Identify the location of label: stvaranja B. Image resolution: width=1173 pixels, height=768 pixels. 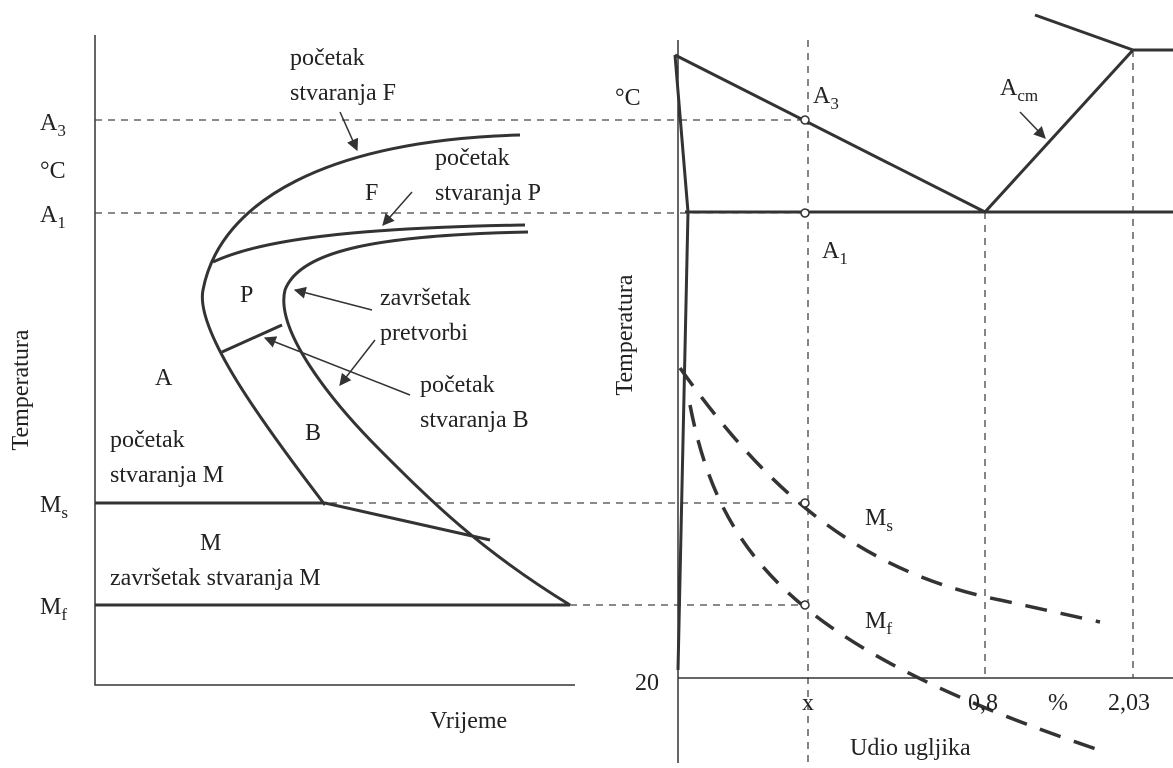
(474, 420).